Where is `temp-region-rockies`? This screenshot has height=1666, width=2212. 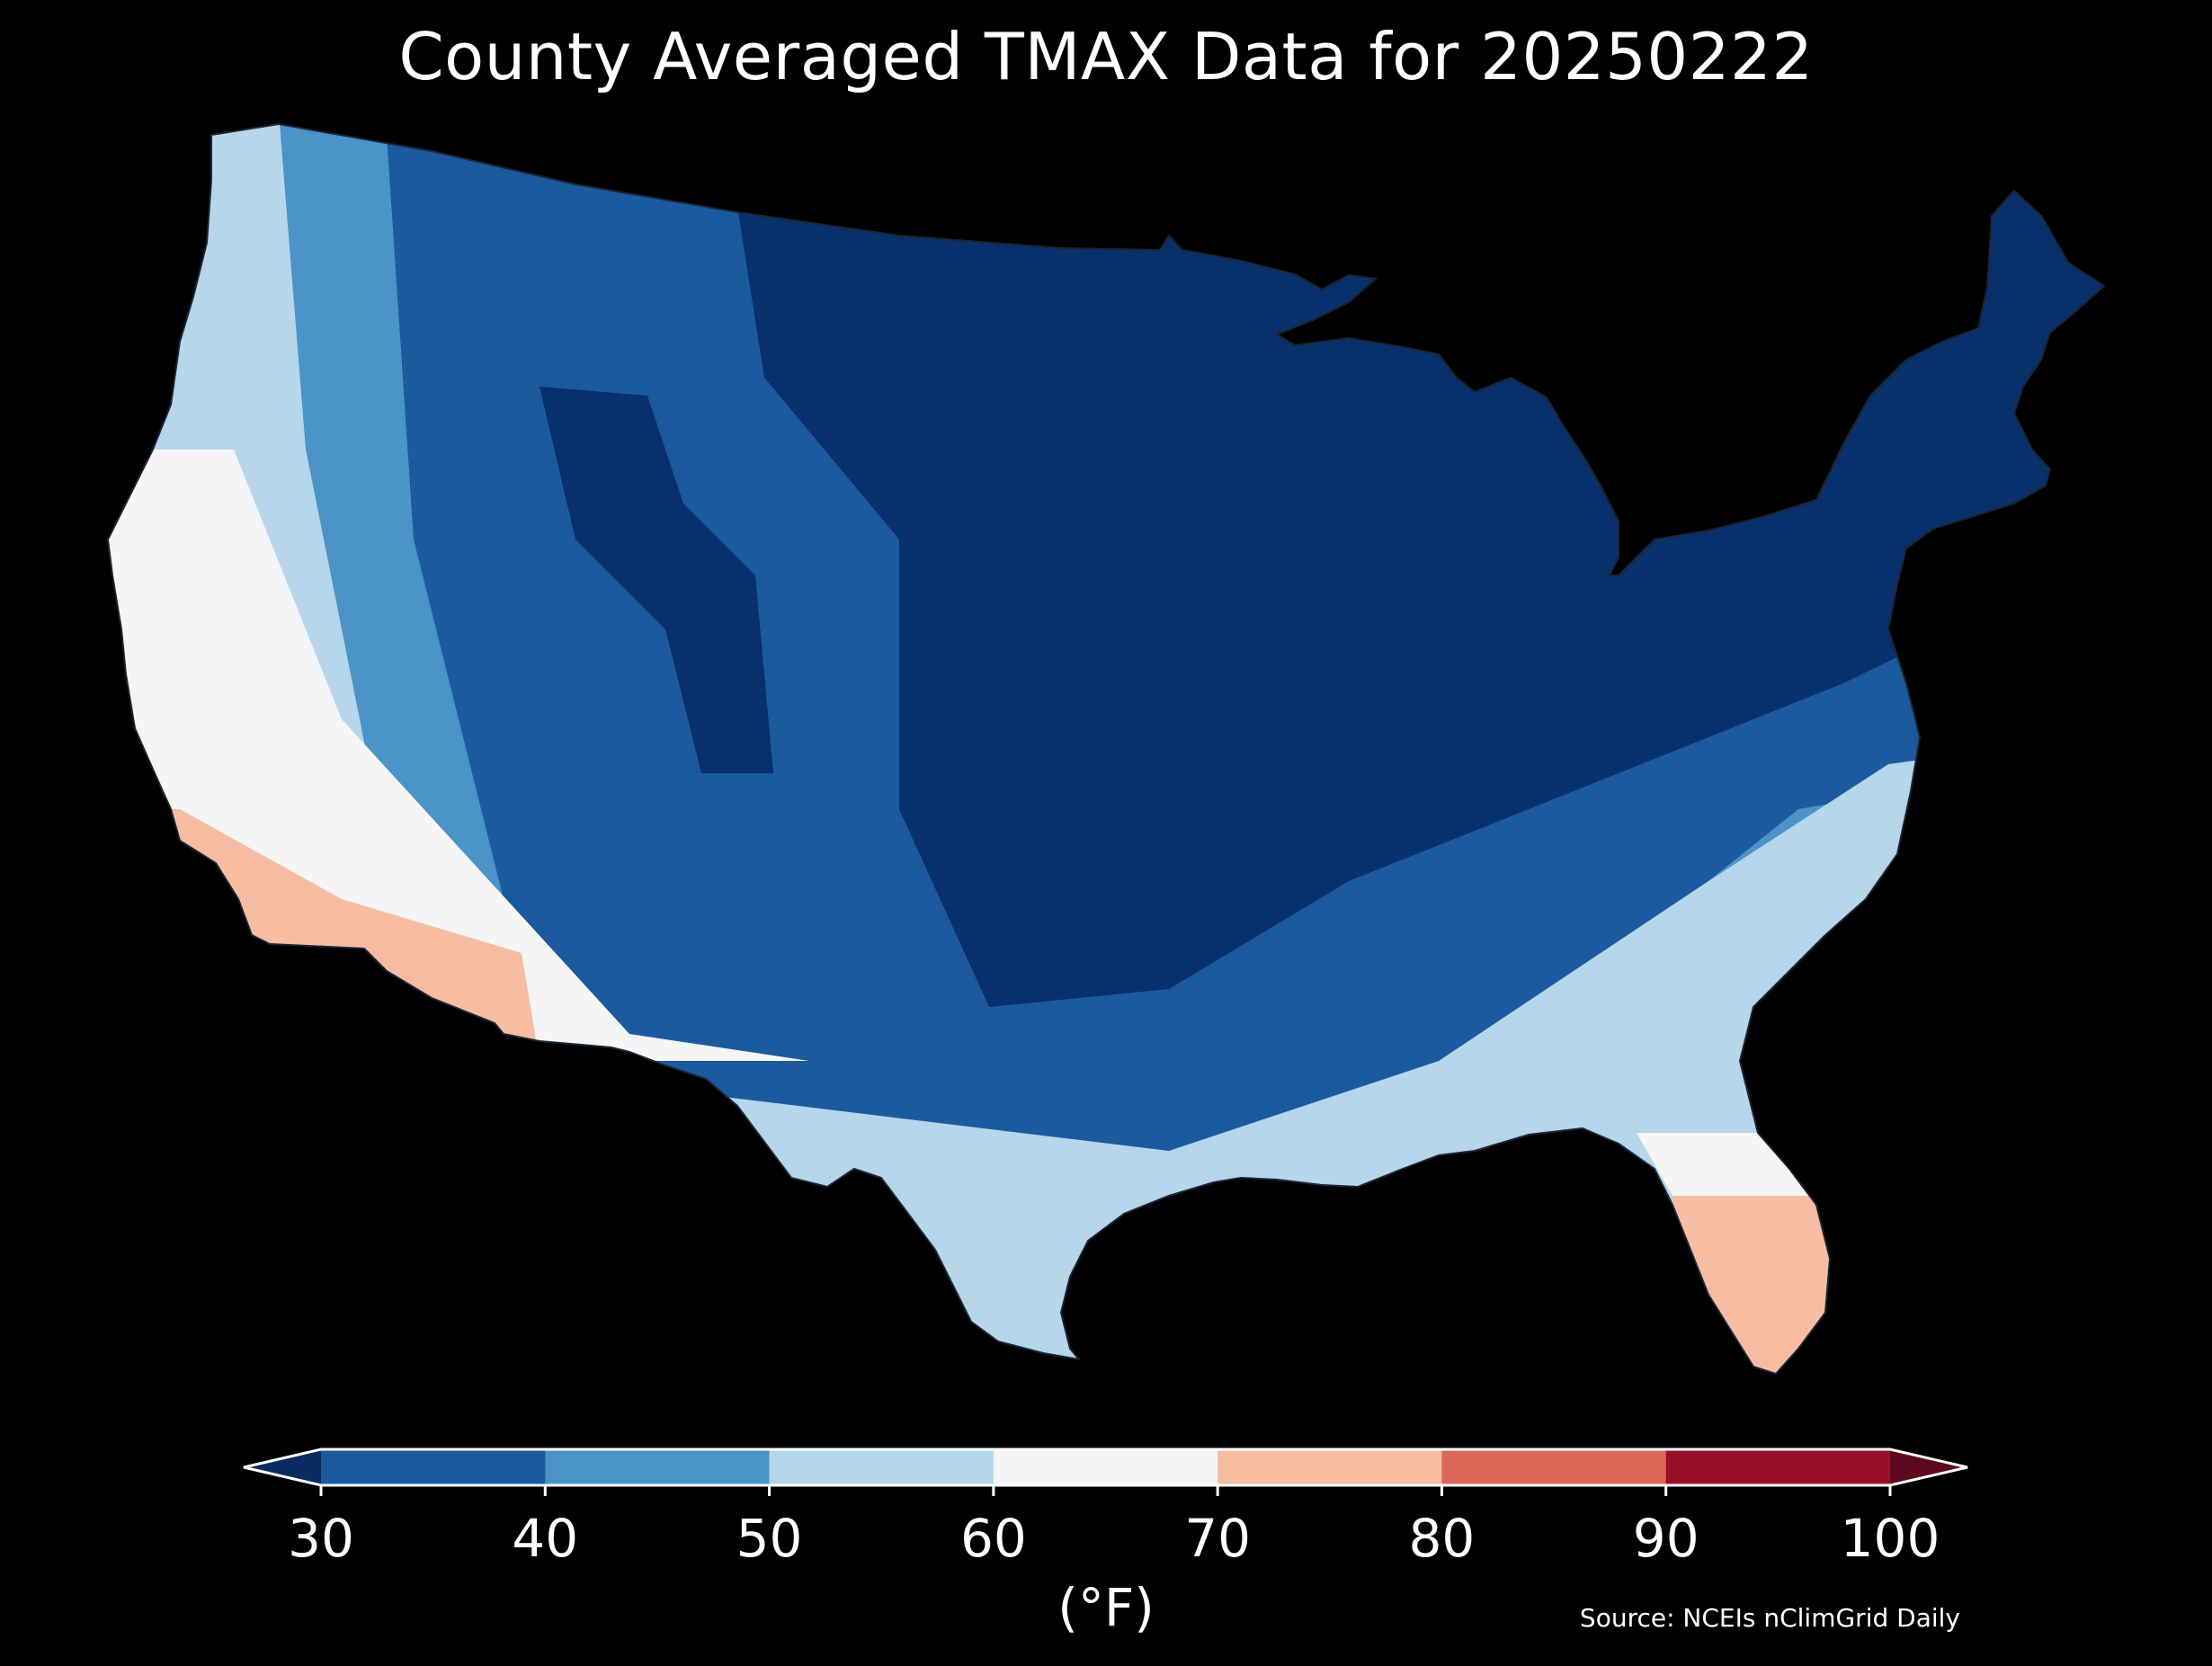 temp-region-rockies is located at coordinates (656, 580).